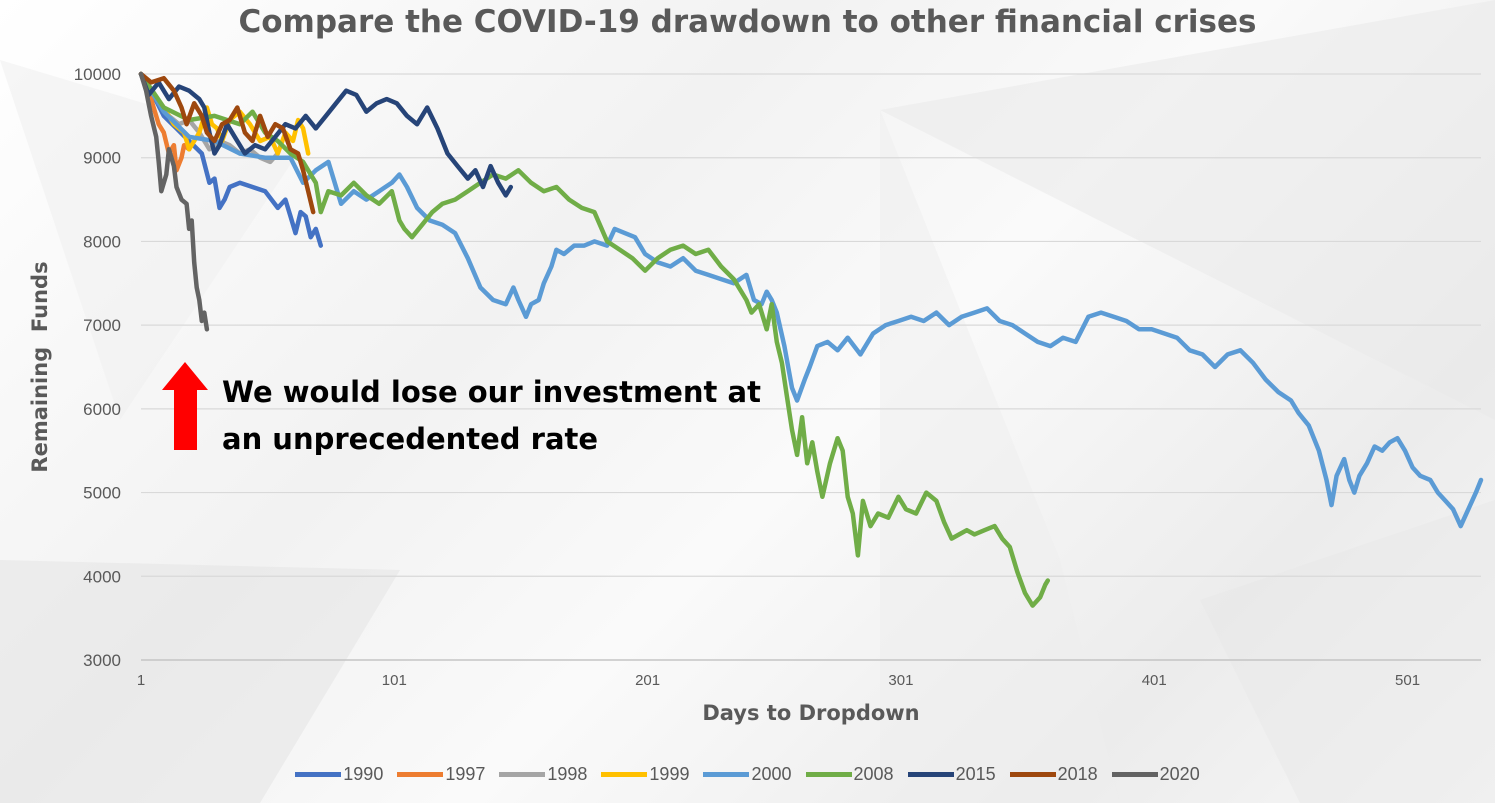 The height and width of the screenshot is (803, 1495). I want to click on legend-item-2008: 2008, so click(849, 774).